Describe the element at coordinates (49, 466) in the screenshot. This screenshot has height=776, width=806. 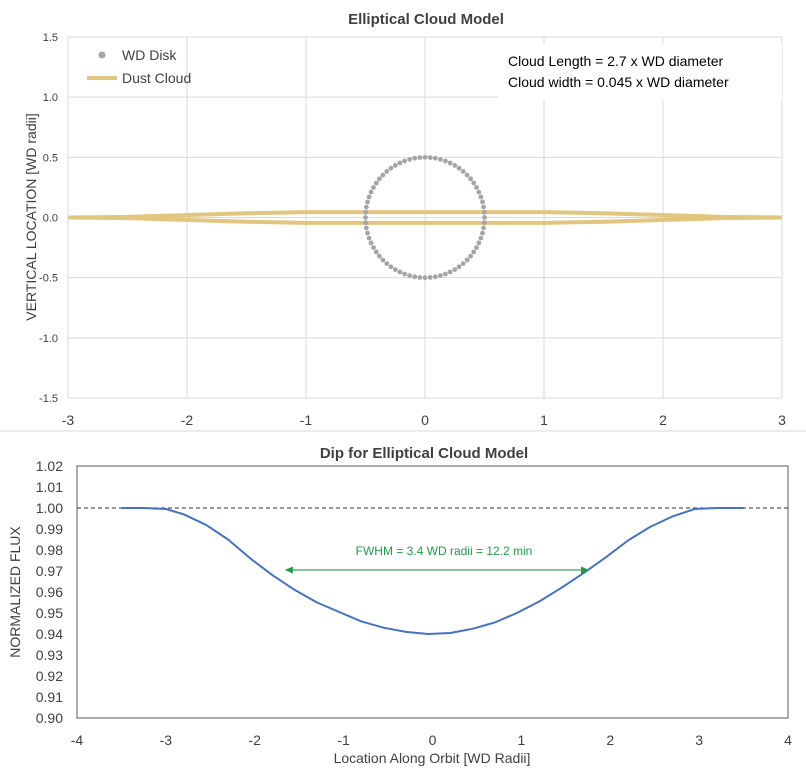
I see `y-tick-label: 1.02` at that location.